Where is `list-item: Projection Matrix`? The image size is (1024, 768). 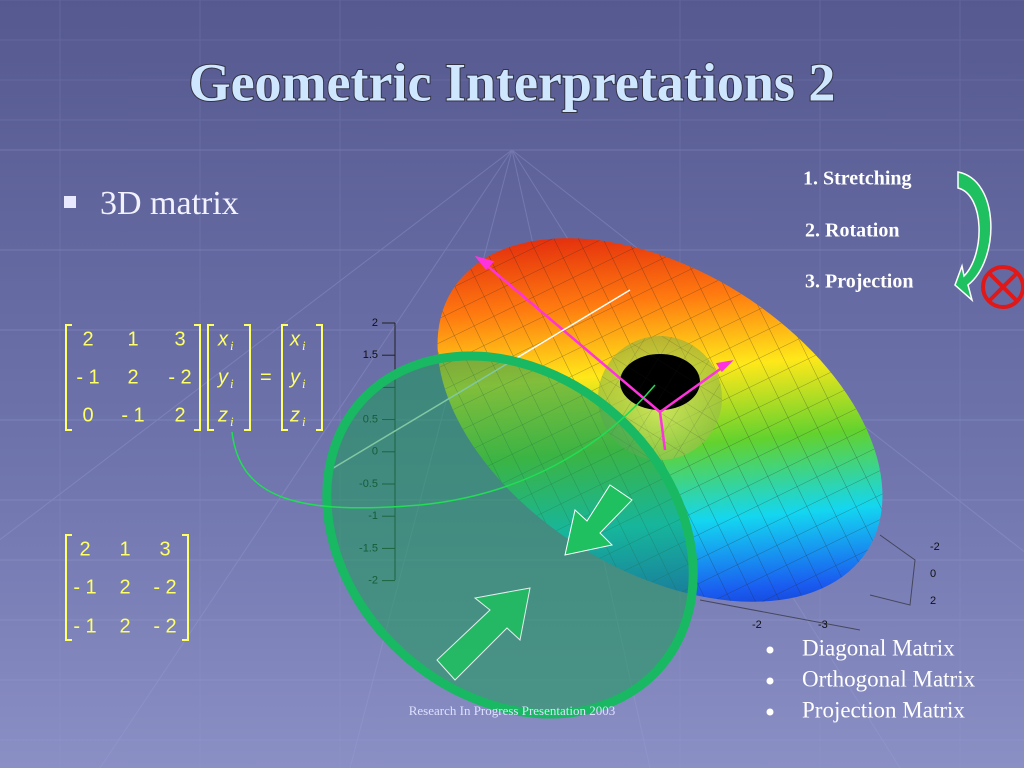
list-item: Projection Matrix is located at coordinates (883, 709).